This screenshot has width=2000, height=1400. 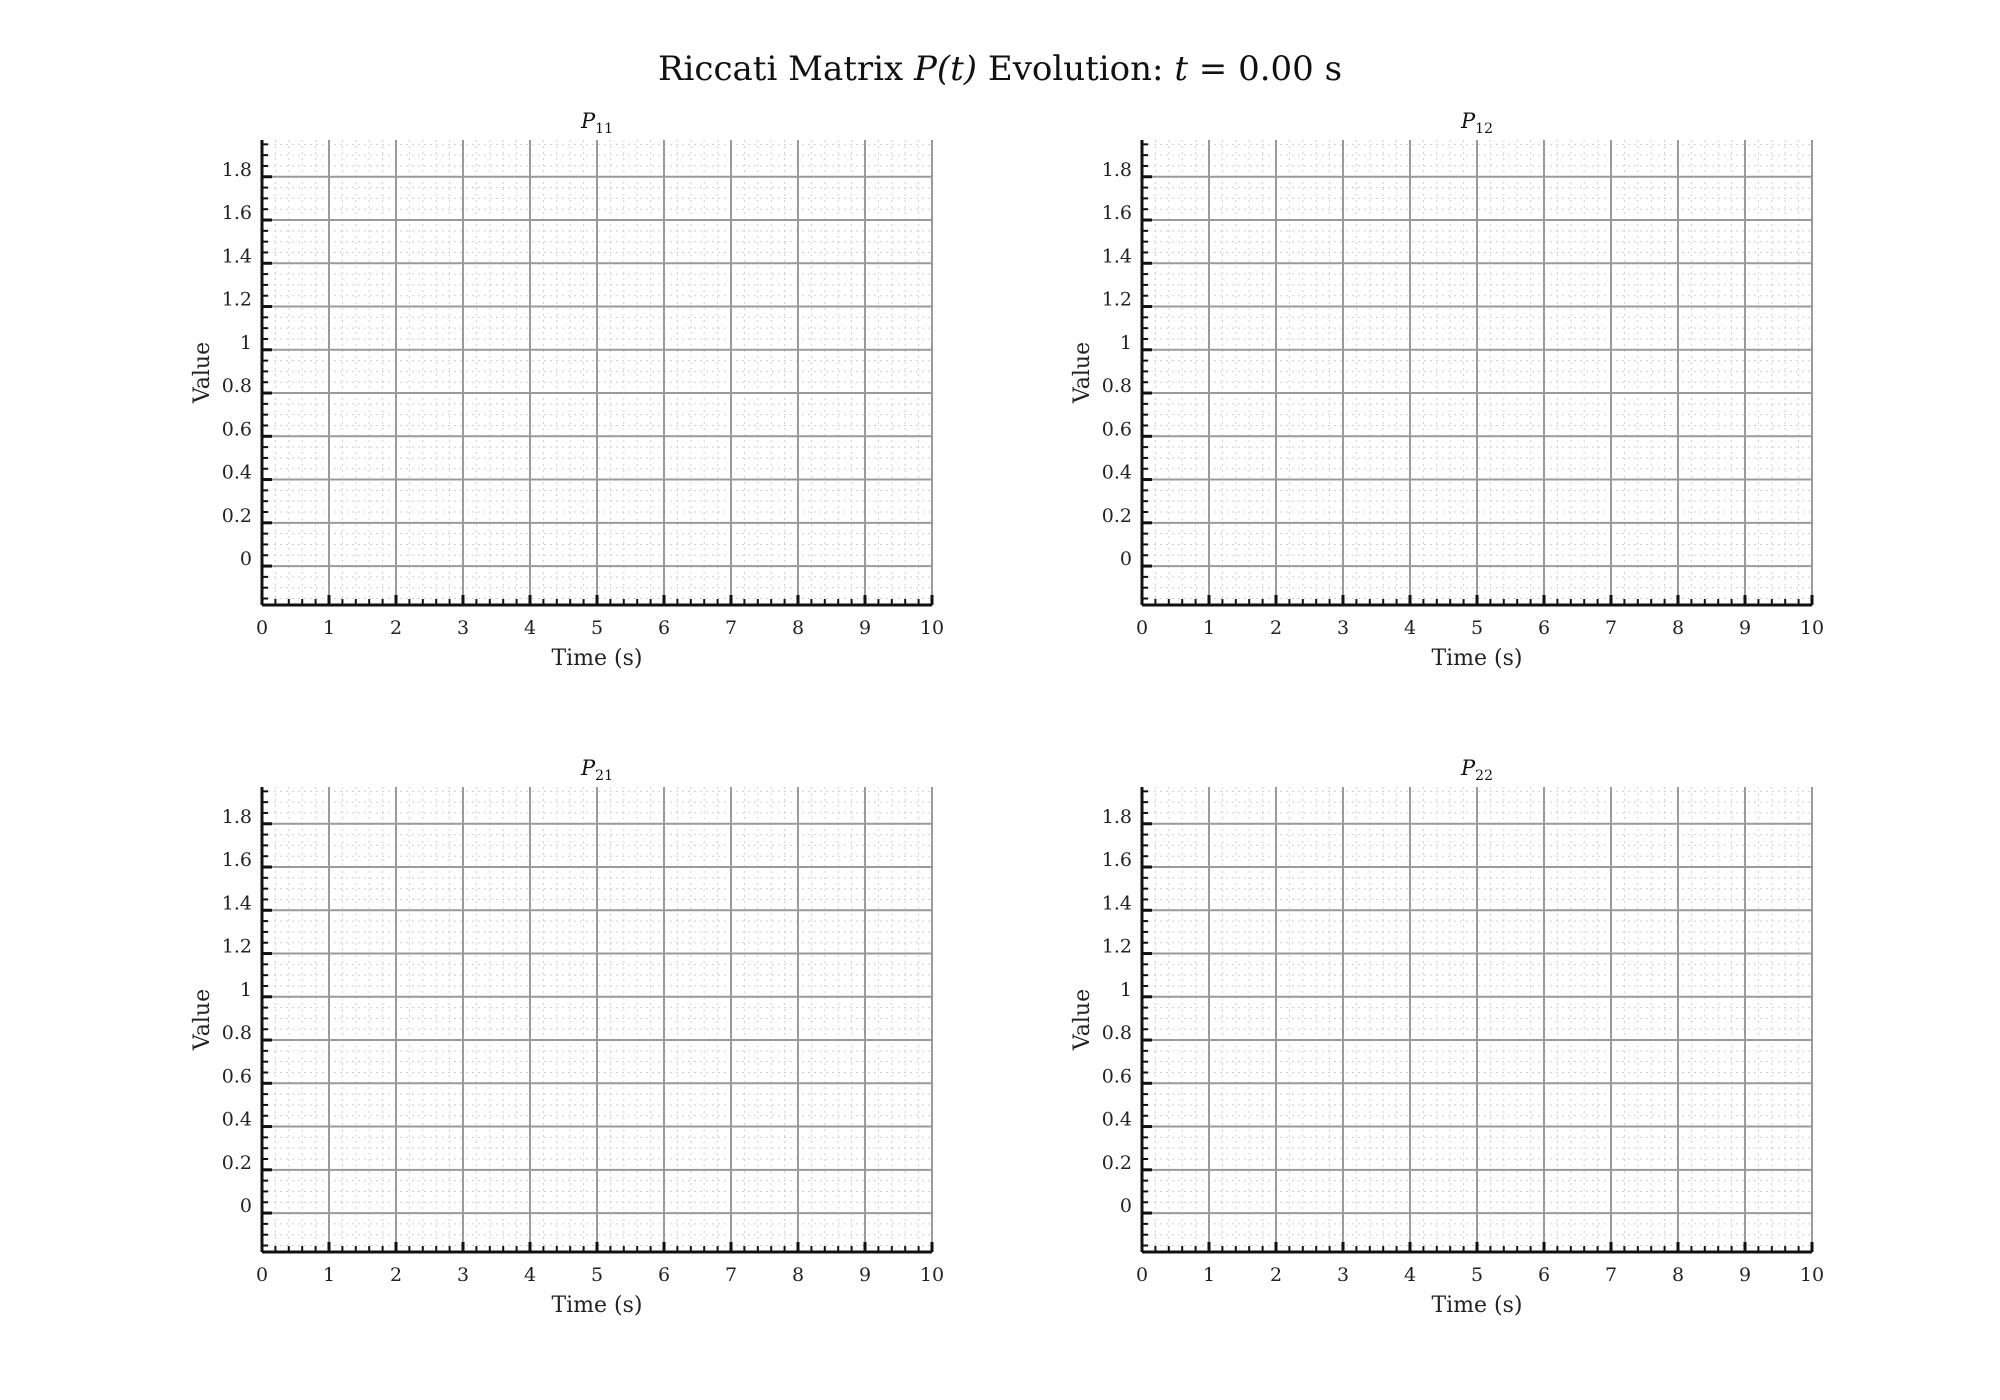 I want to click on subplot-title: P21, so click(x=596, y=770).